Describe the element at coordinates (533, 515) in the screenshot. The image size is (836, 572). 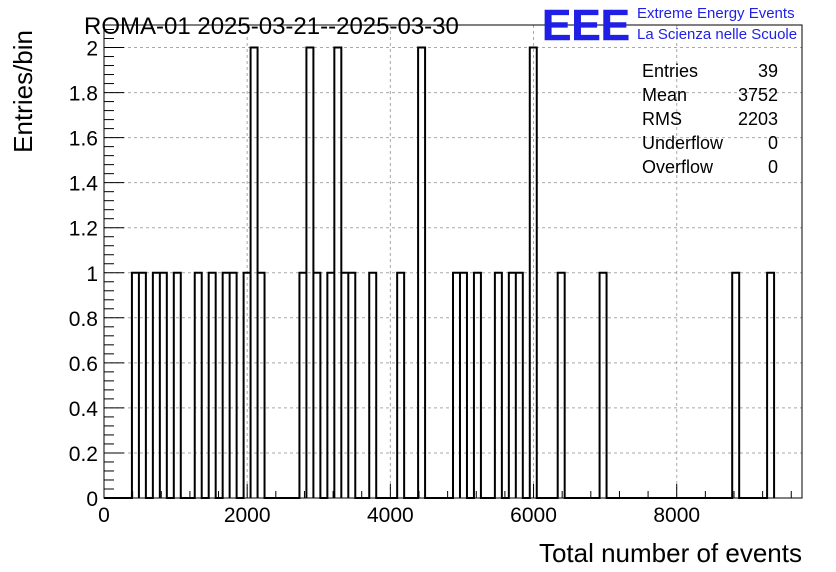
I see `x-tick-label: 6000` at that location.